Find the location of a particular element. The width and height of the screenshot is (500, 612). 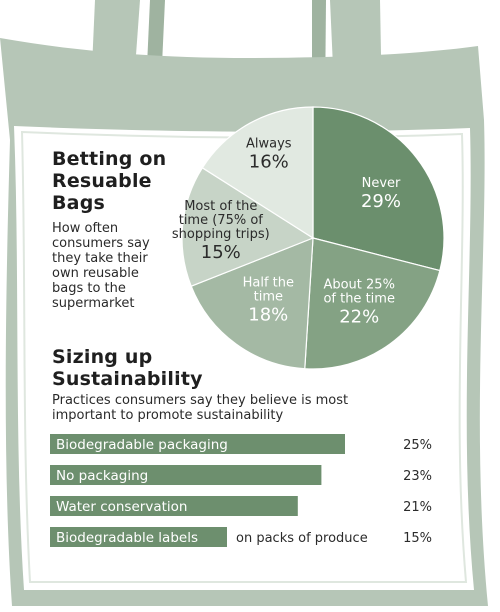

pie-slice-label: time is located at coordinates (268, 297).